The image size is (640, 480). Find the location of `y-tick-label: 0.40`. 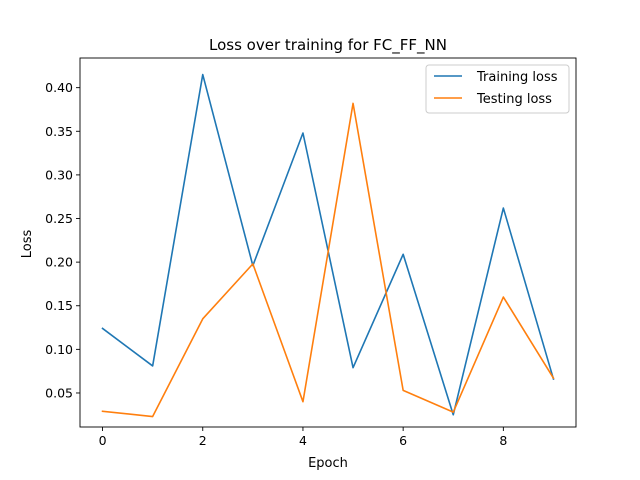

y-tick-label: 0.40 is located at coordinates (59, 87).